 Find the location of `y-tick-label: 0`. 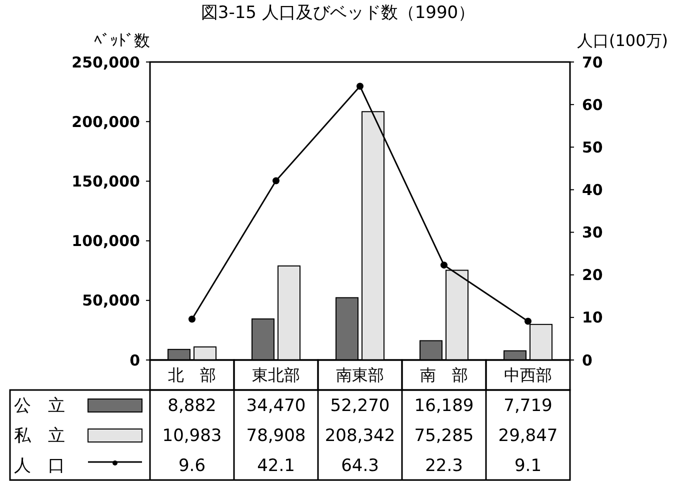

y-tick-label: 0 is located at coordinates (135, 360).